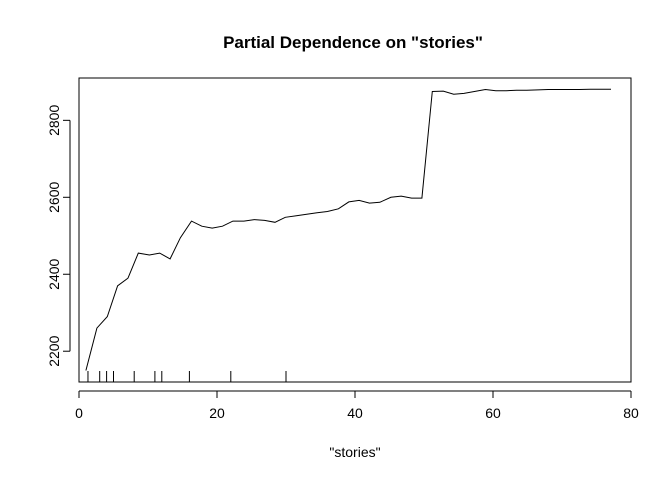 This screenshot has width=672, height=480. What do you see at coordinates (631, 413) in the screenshot?
I see `x-tick-label: 80` at bounding box center [631, 413].